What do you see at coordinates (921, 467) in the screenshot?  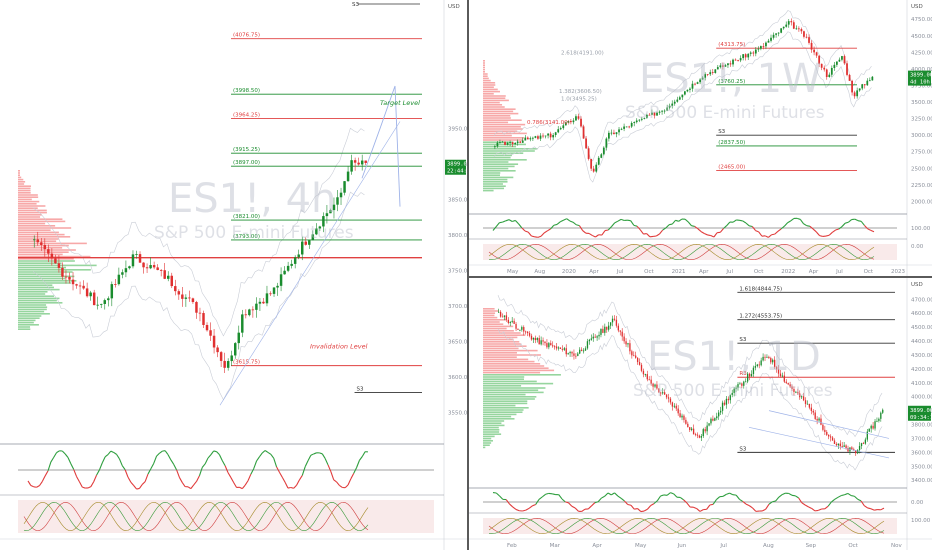 I see `y-tick-label: 3500.00` at bounding box center [921, 467].